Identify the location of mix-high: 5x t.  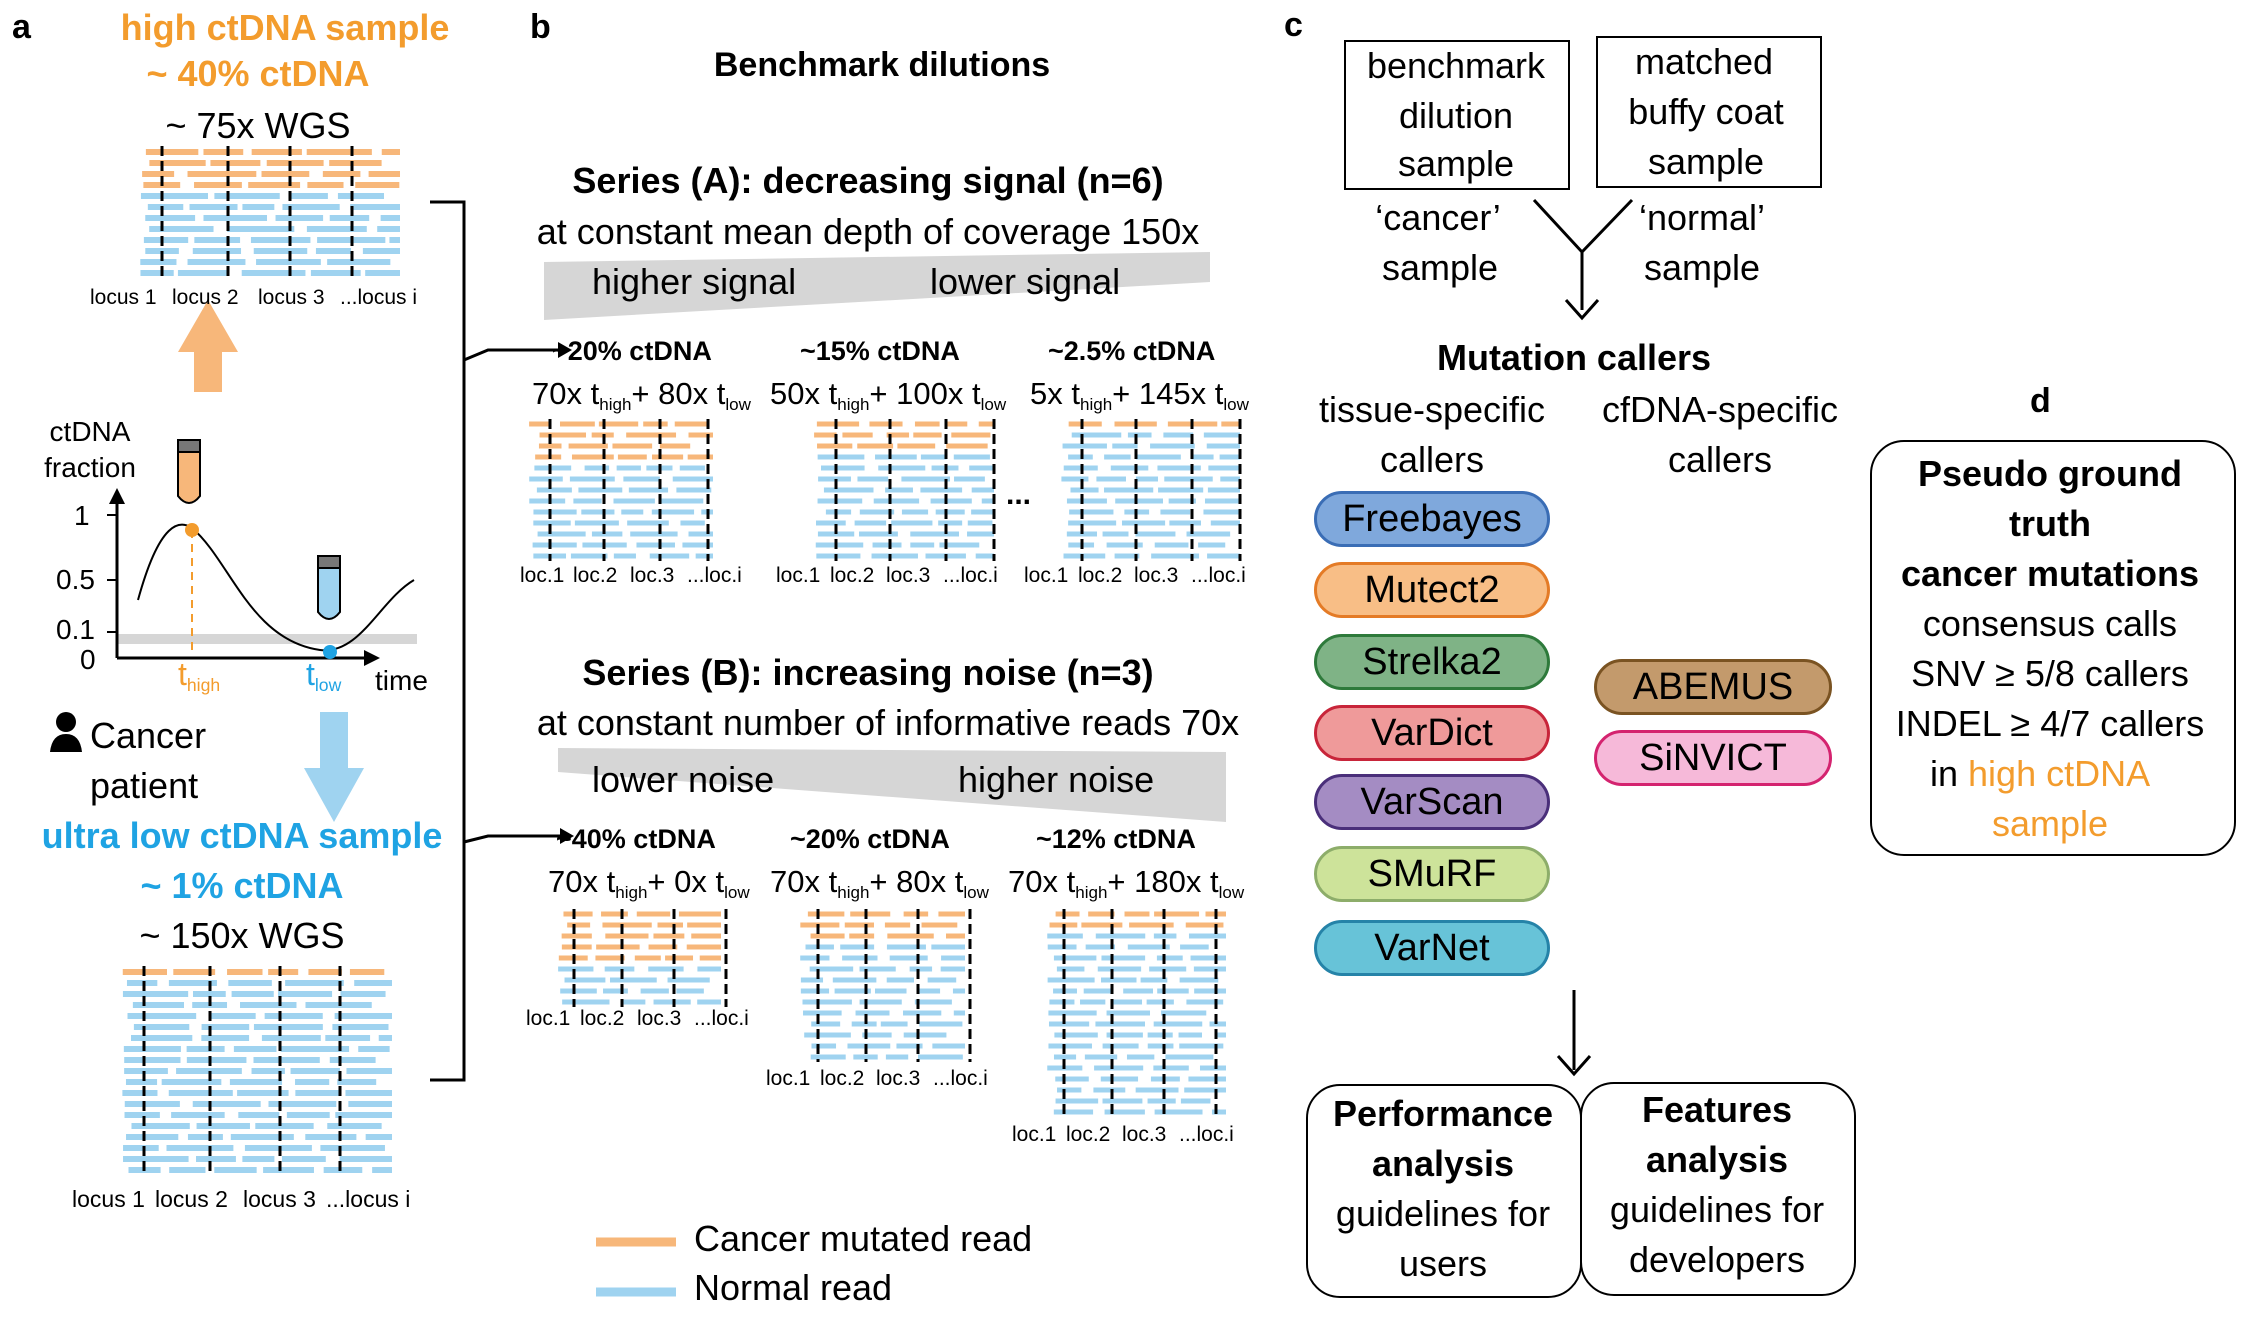
(1055, 393).